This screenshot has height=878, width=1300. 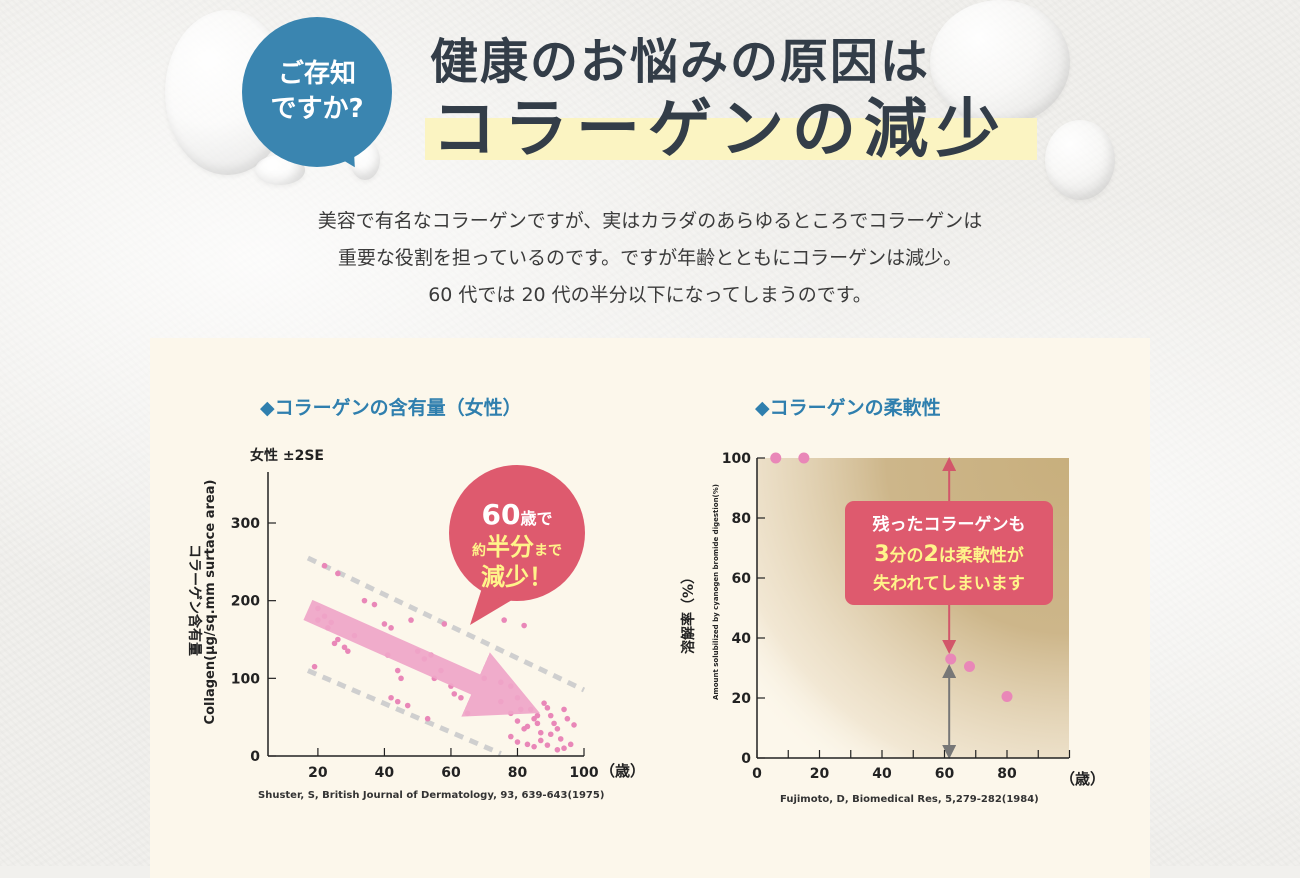 I want to click on chart2-callout, so click(x=949, y=553).